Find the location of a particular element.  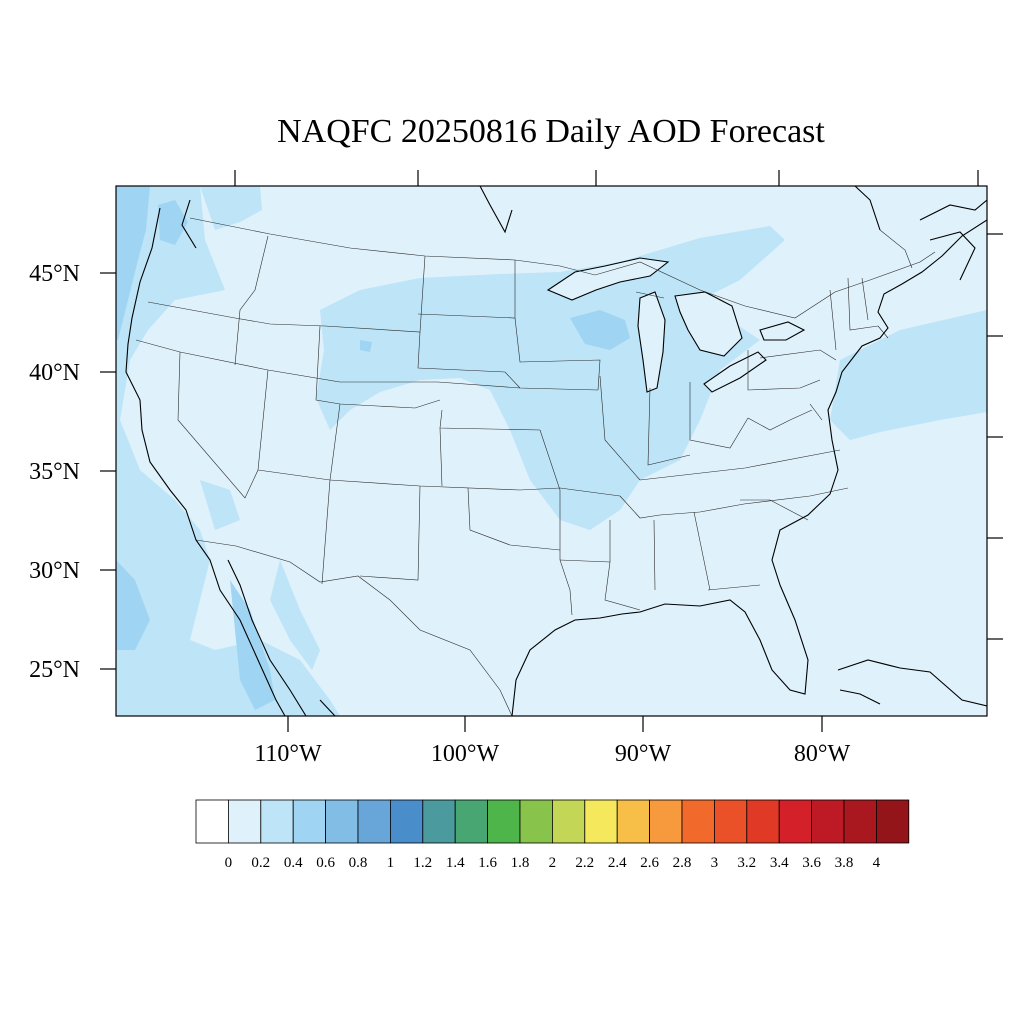

colorbar-label: 1.8 is located at coordinates (520, 863).